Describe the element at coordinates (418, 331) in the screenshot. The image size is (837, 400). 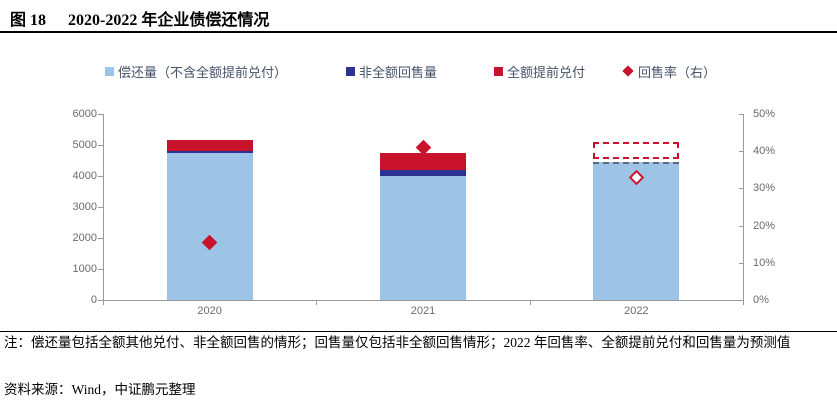
I see `note-divider-line` at that location.